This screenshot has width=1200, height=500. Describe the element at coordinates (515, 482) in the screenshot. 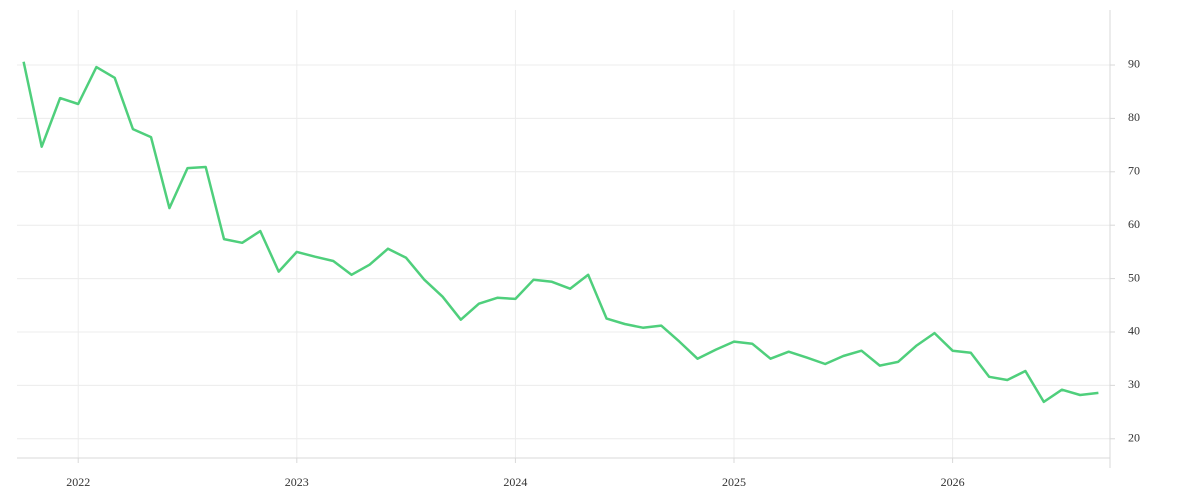

I see `x-tick-label: 2024` at that location.